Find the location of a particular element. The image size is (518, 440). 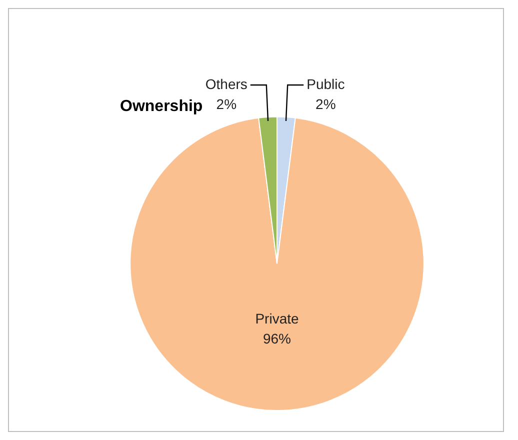

slice-label: Others is located at coordinates (226, 84).